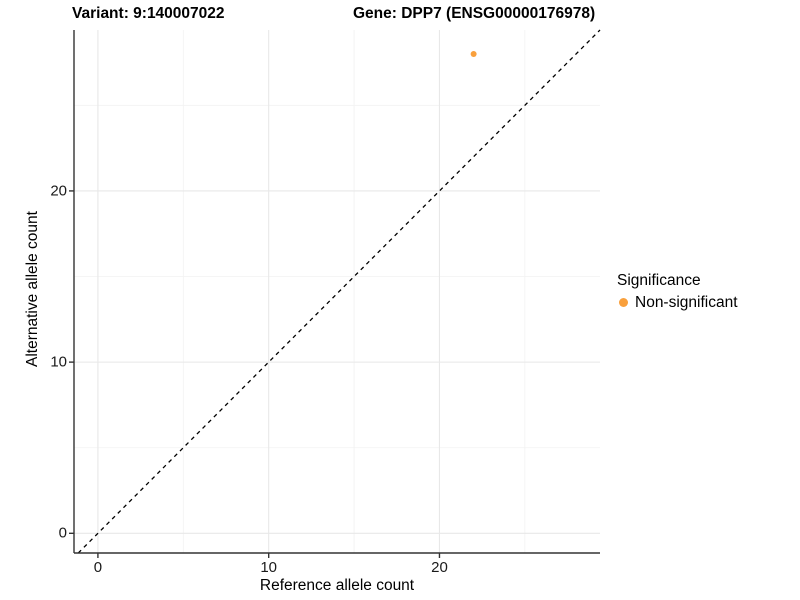 This screenshot has height=600, width=800. I want to click on legend: Significance Non-significant, so click(677, 292).